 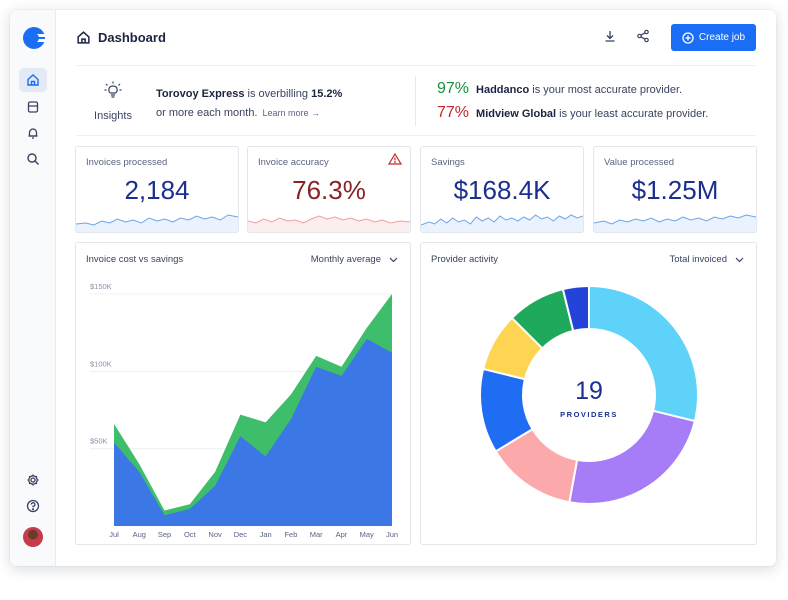 I want to click on insights-label: Insights, so click(x=113, y=116).